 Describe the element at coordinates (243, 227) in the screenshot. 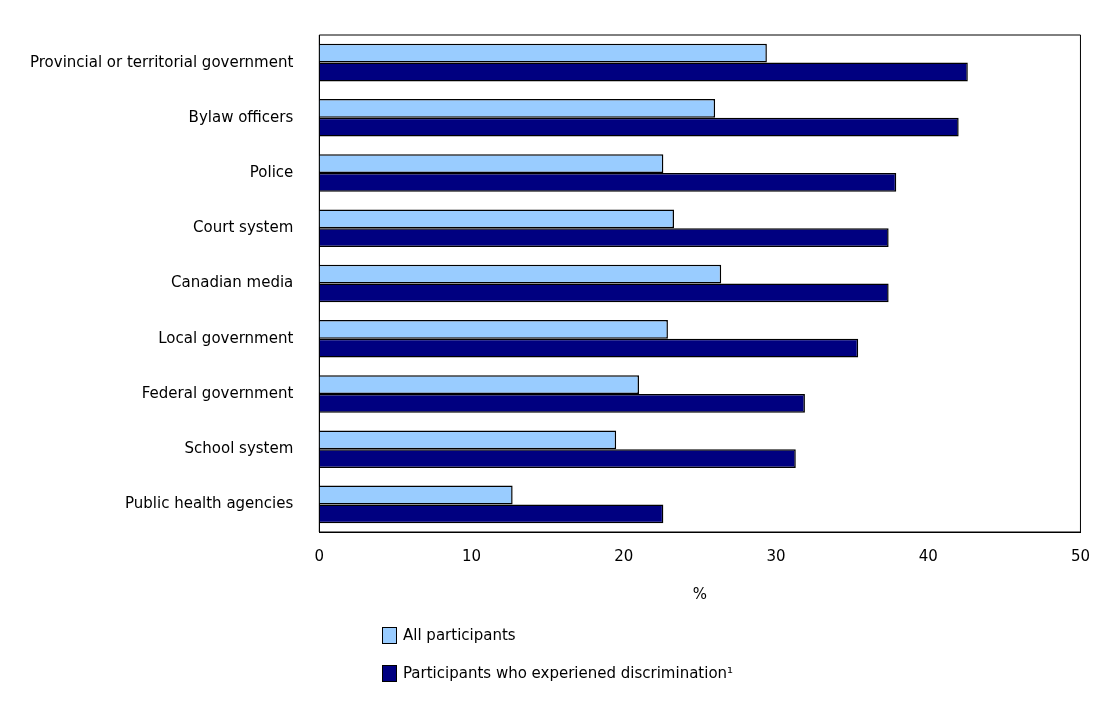

I see `y-tick-label: Court system` at that location.